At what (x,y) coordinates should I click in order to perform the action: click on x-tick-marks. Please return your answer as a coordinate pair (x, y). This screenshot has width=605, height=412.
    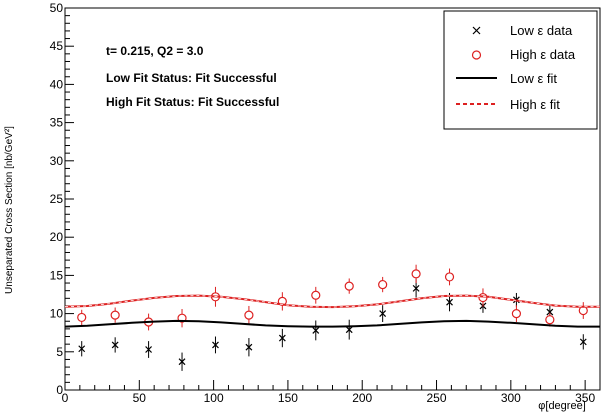
    Looking at the image, I should click on (332, 385).